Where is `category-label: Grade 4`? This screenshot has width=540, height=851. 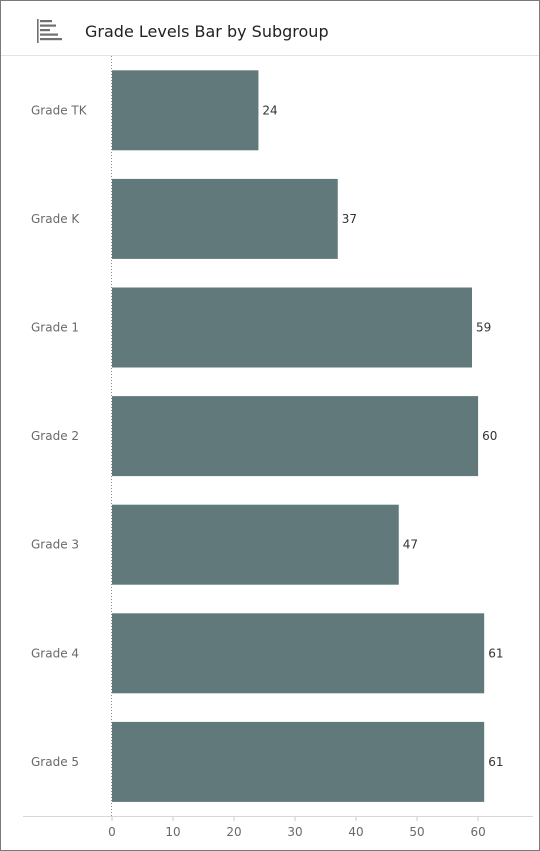
category-label: Grade 4 is located at coordinates (55, 653).